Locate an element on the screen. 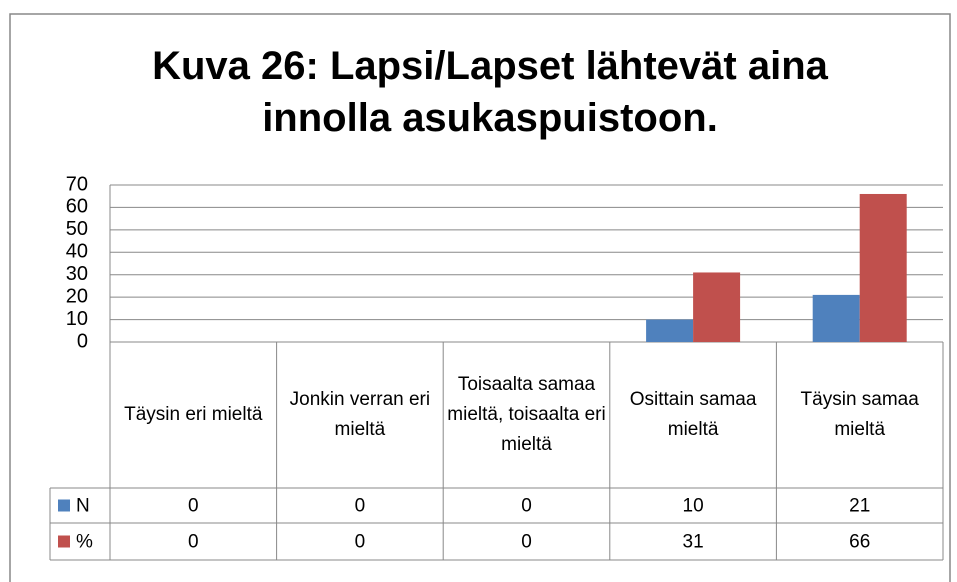  y-tick-label: 40 is located at coordinates (77, 252).